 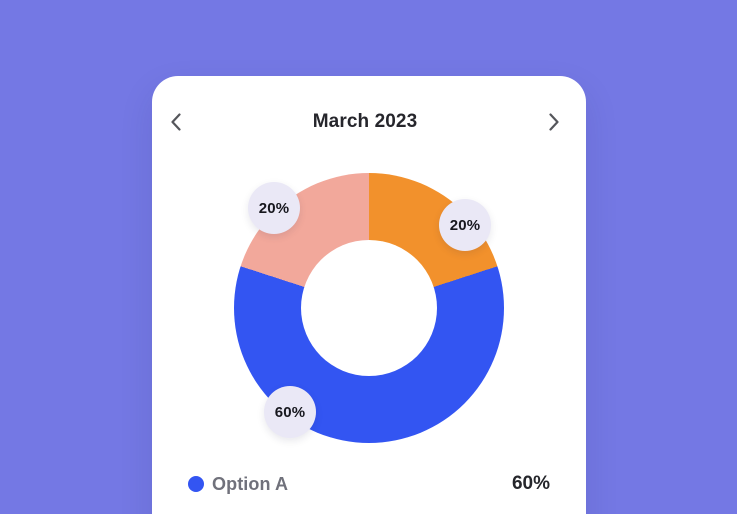 I want to click on donut-hole, so click(x=369, y=308).